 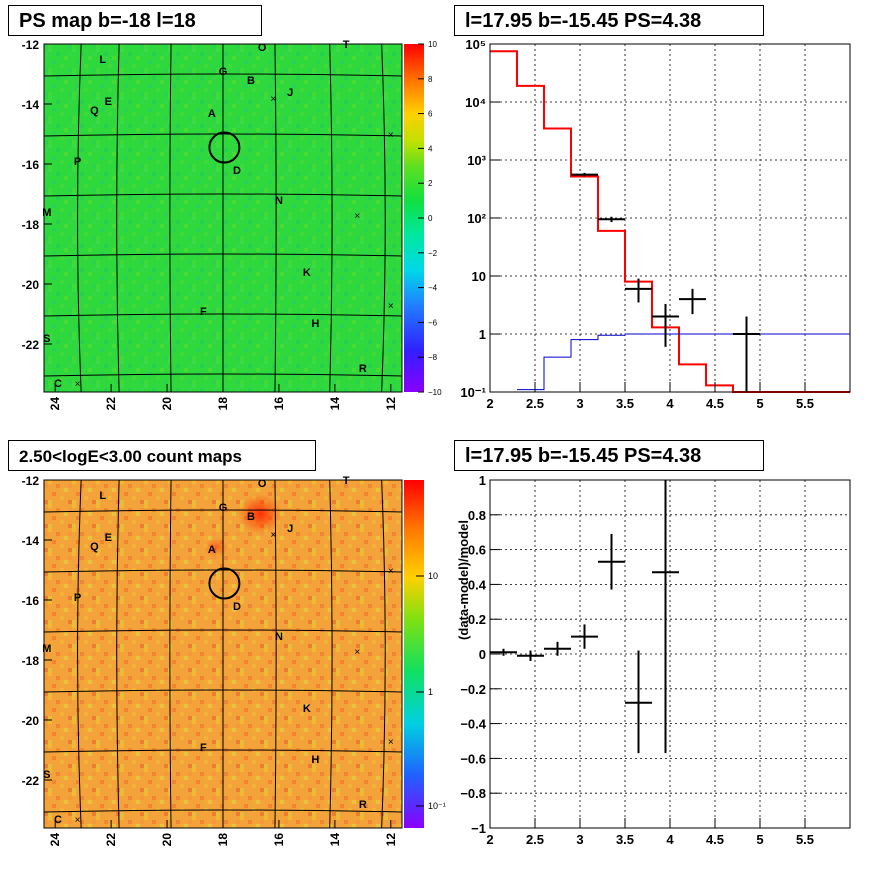 What do you see at coordinates (77, 162) in the screenshot?
I see `ps-map-source-label: P` at bounding box center [77, 162].